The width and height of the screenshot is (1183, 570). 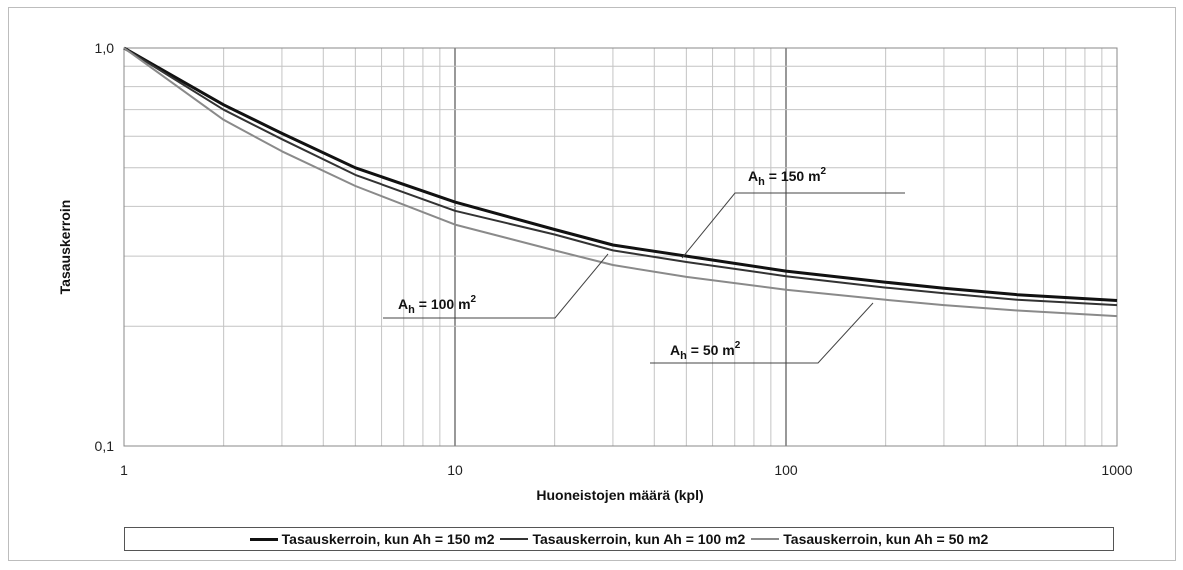 I want to click on y-tick-labels: 1,0 0,1, so click(x=105, y=247).